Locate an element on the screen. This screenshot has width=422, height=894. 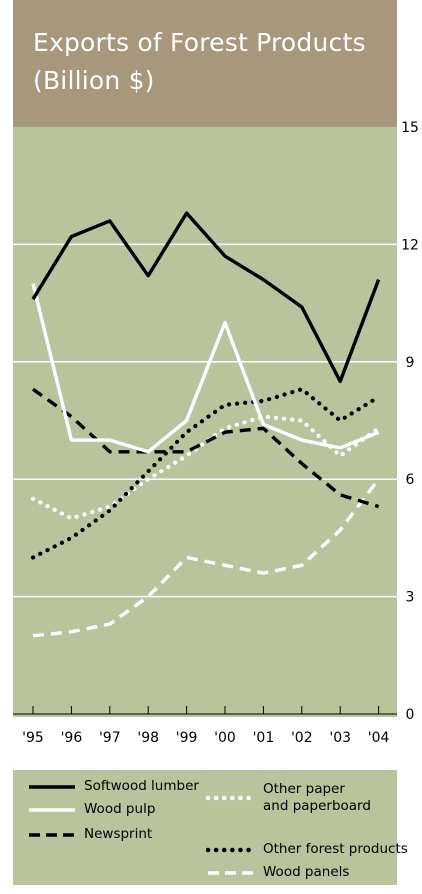
series-line-newsprint is located at coordinates (206, 448).